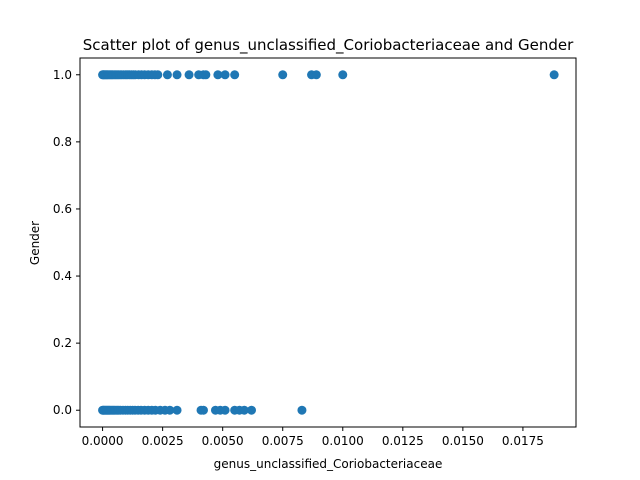 The height and width of the screenshot is (480, 640). Describe the element at coordinates (66, 242) in the screenshot. I see `y-axis: 0.0 0.2 0.4 0.6 0.8 1.0` at that location.